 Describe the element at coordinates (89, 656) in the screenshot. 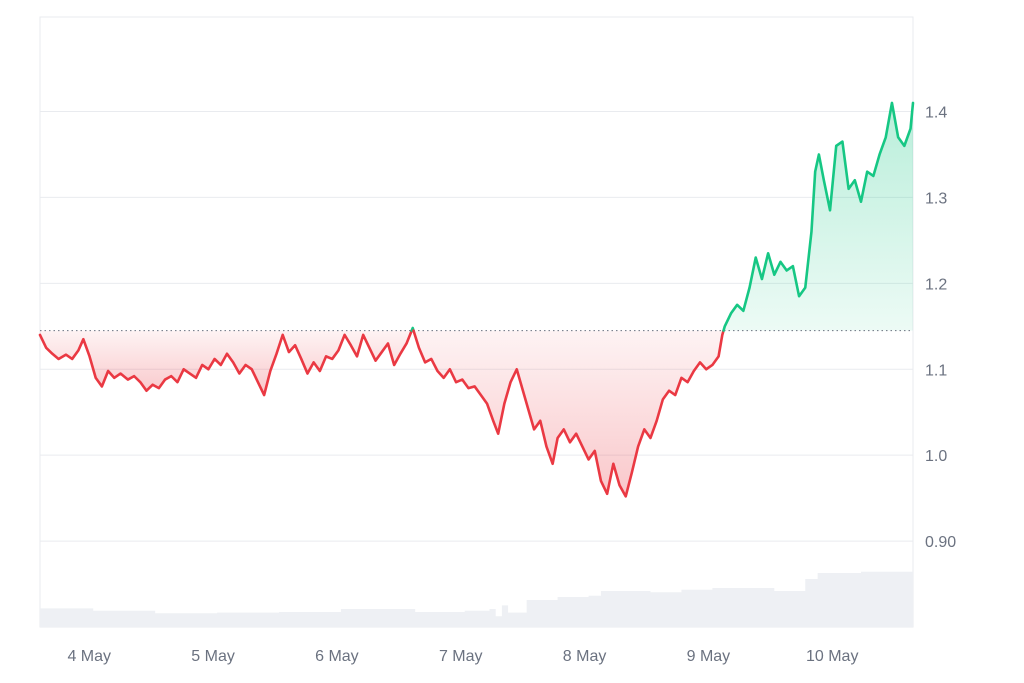

I see `x-tick-label: 4 May` at that location.